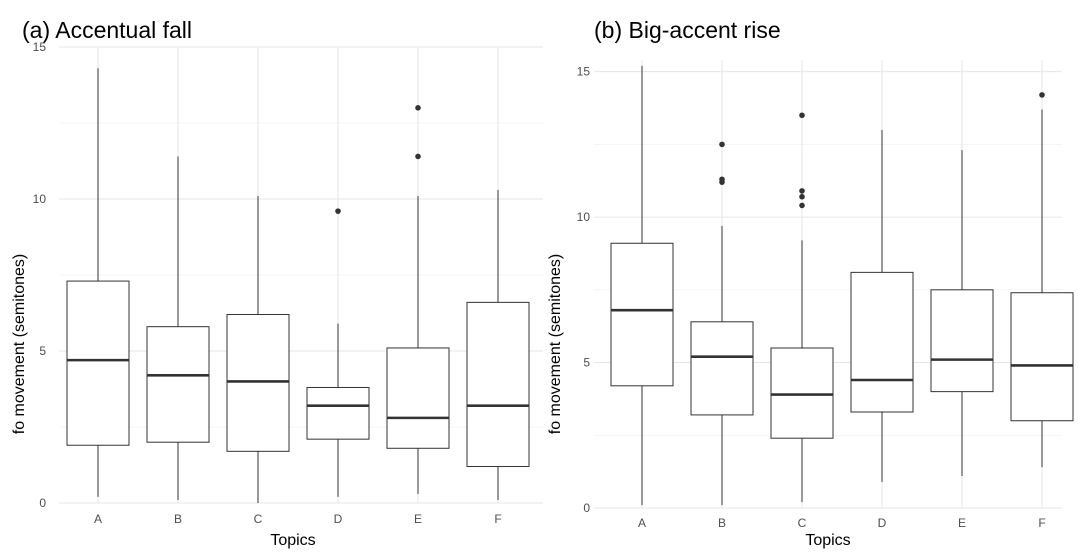 The width and height of the screenshot is (1078, 552). I want to click on x-axis-title-b: Topics, so click(827, 540).